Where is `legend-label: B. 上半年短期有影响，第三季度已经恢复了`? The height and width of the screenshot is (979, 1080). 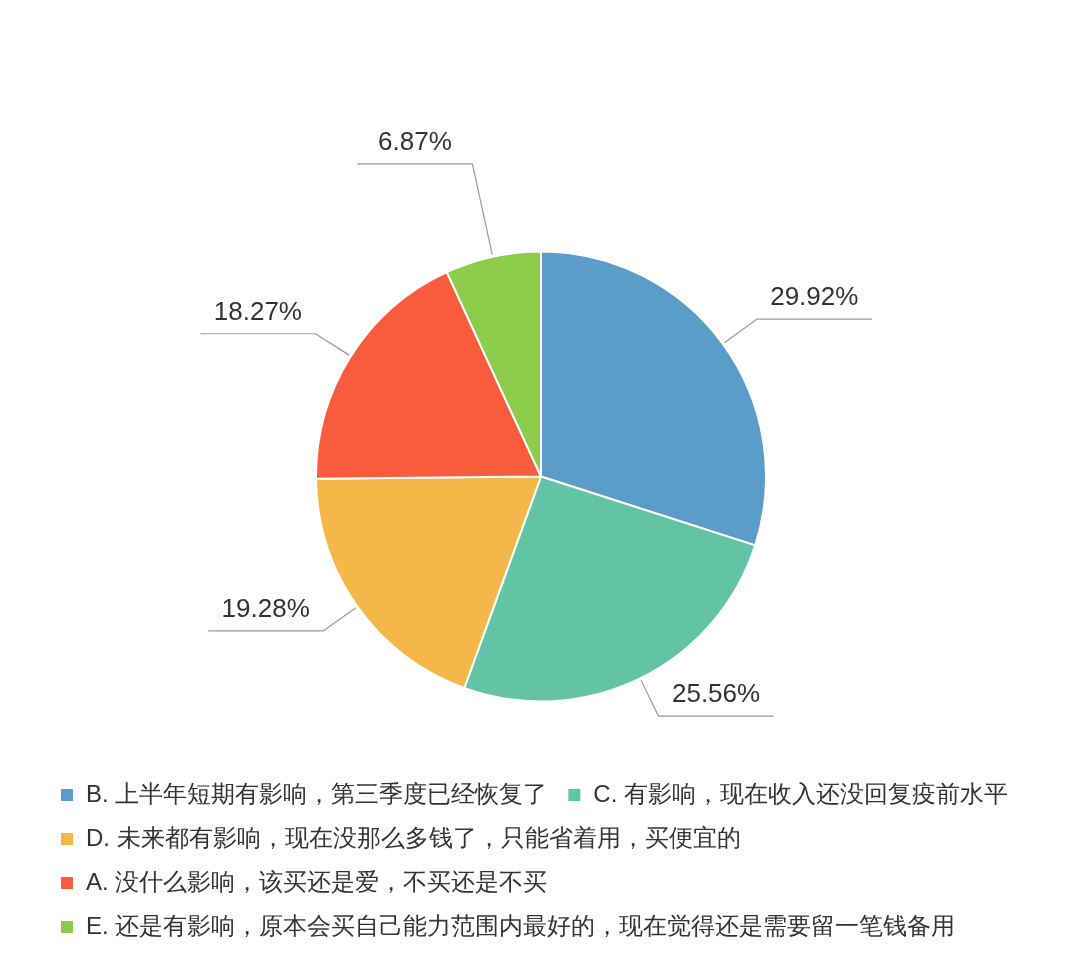
legend-label: B. 上半年短期有影响，第三季度已经恢复了 is located at coordinates (317, 793).